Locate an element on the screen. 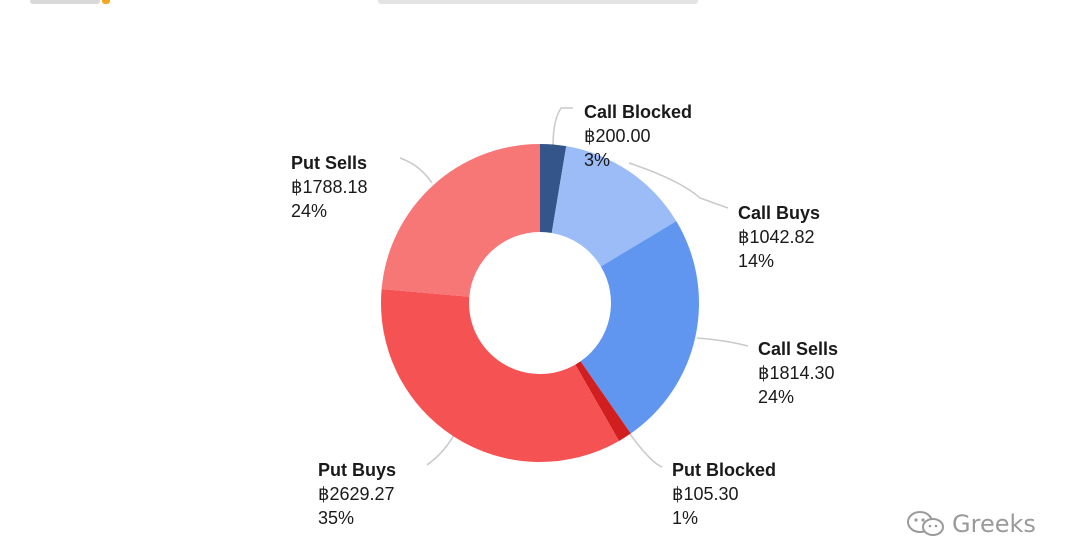 The width and height of the screenshot is (1080, 543). connector-call-blocked is located at coordinates (562, 127).